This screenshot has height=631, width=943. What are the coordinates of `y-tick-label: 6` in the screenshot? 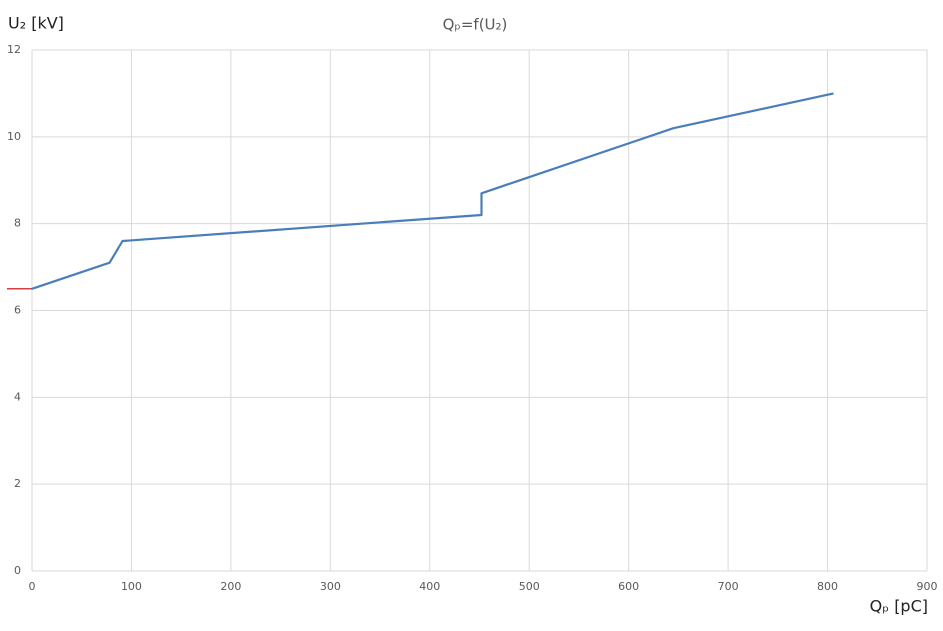 It's located at (17, 310).